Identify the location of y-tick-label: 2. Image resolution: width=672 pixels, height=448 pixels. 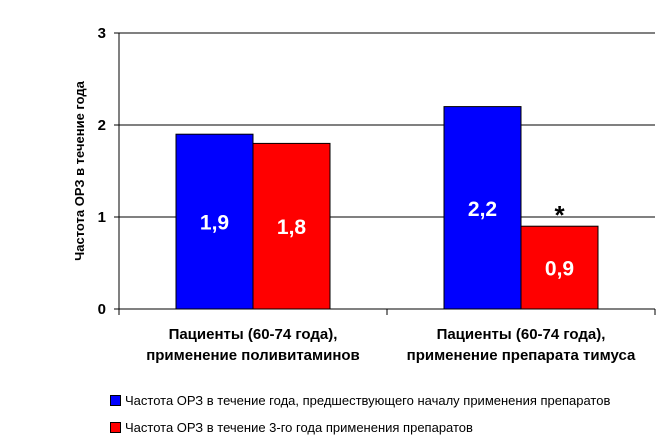
(102, 125).